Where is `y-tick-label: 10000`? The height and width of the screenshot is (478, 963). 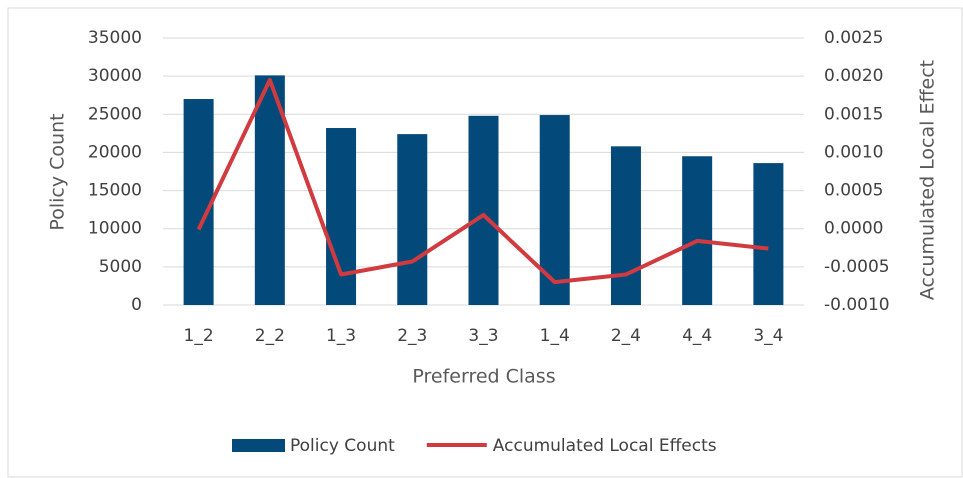
y-tick-label: 10000 is located at coordinates (115, 229).